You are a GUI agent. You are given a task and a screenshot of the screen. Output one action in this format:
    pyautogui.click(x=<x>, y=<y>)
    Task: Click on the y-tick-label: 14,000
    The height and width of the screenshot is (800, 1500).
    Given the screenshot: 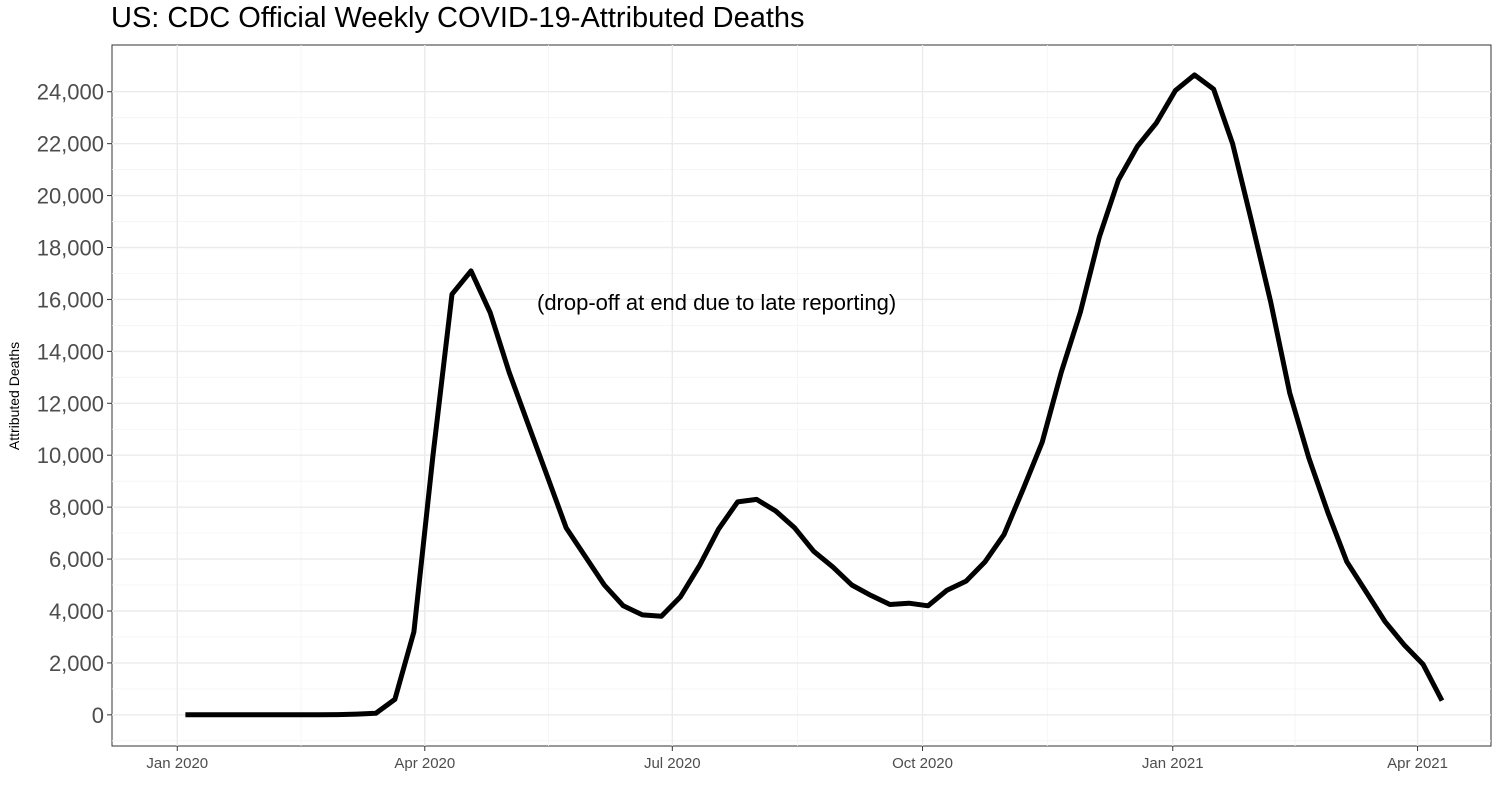 What is the action you would take?
    pyautogui.click(x=70, y=351)
    